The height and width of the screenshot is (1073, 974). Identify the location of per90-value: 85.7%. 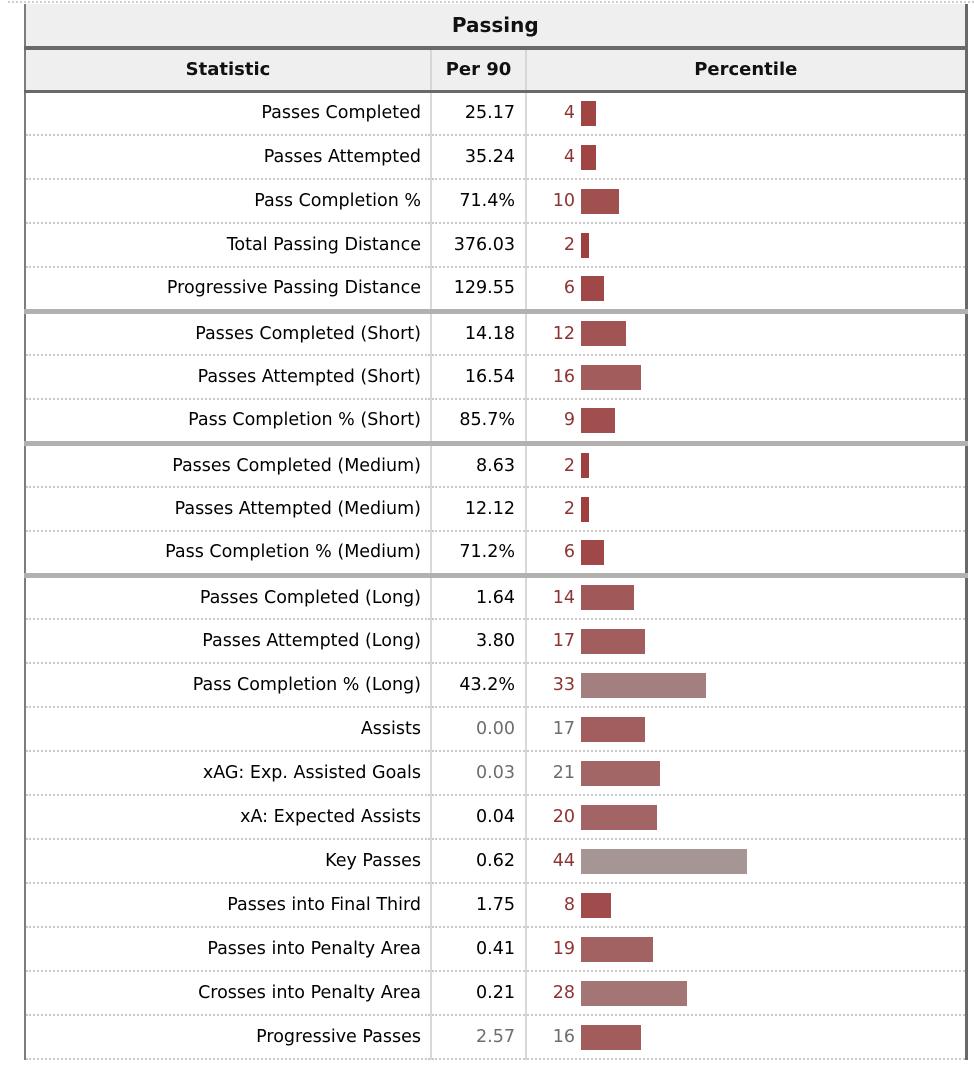
(479, 421).